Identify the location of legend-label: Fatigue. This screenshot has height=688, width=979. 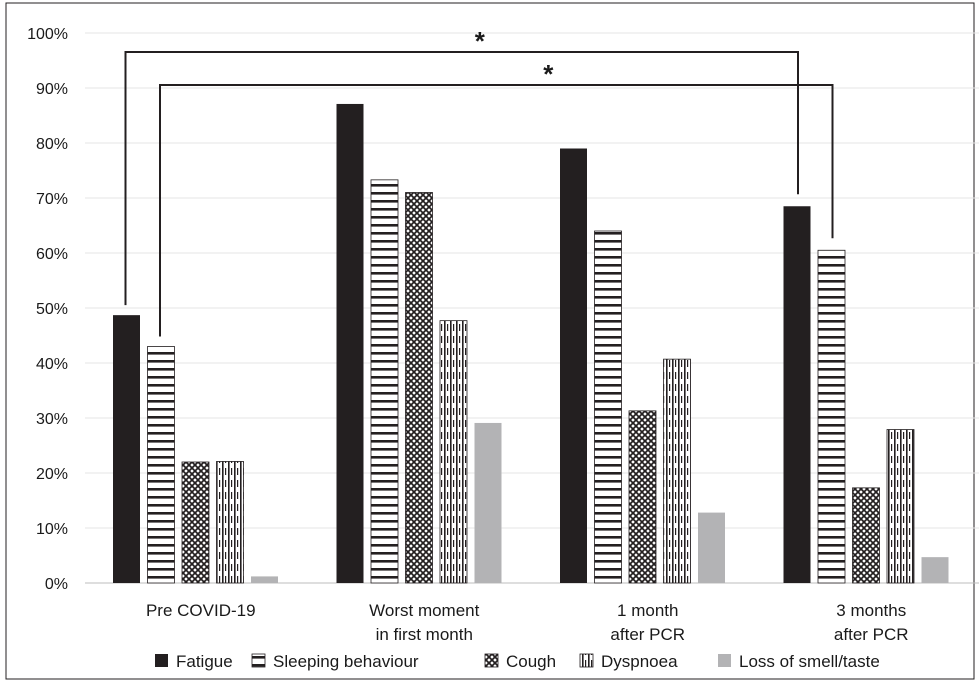
(204, 661).